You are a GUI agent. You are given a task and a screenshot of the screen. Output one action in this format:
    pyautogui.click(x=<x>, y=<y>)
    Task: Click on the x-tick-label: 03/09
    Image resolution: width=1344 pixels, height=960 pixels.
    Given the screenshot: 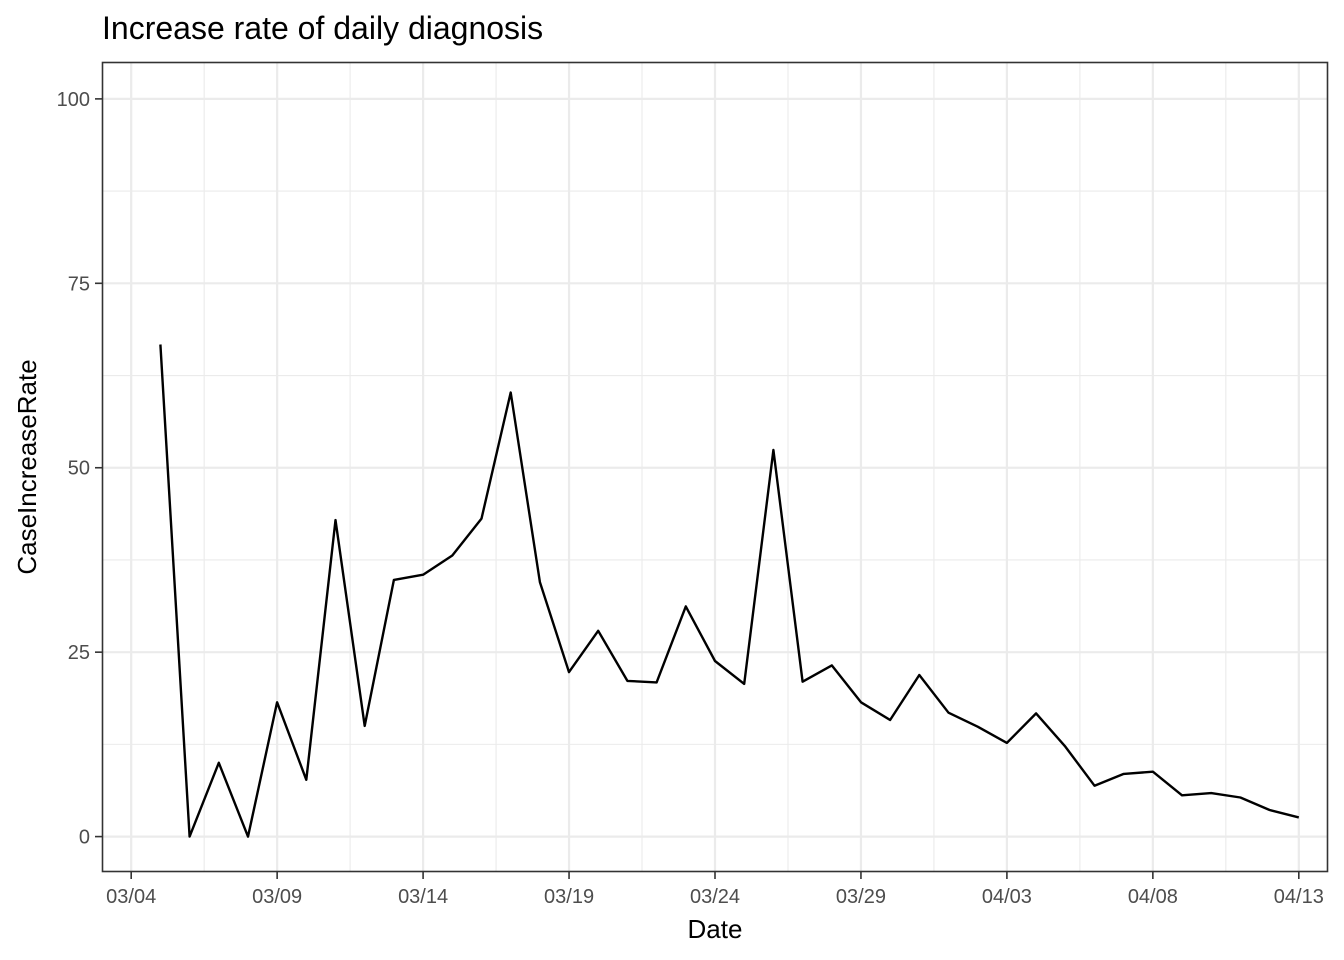 What is the action you would take?
    pyautogui.click(x=277, y=897)
    